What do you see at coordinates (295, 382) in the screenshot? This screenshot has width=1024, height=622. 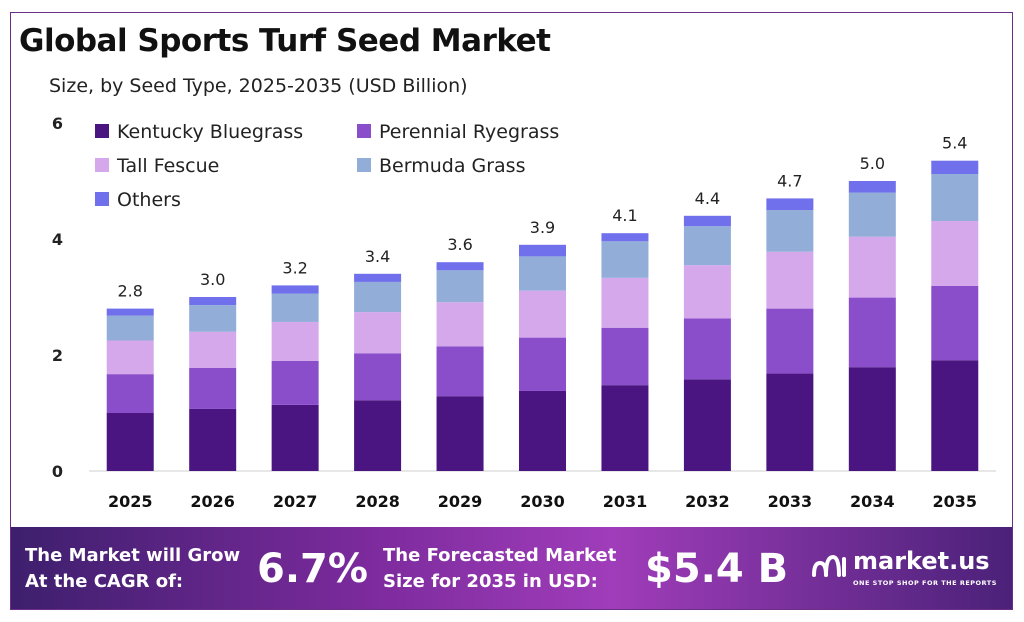 I see `bar-segment-perennial-2027` at bounding box center [295, 382].